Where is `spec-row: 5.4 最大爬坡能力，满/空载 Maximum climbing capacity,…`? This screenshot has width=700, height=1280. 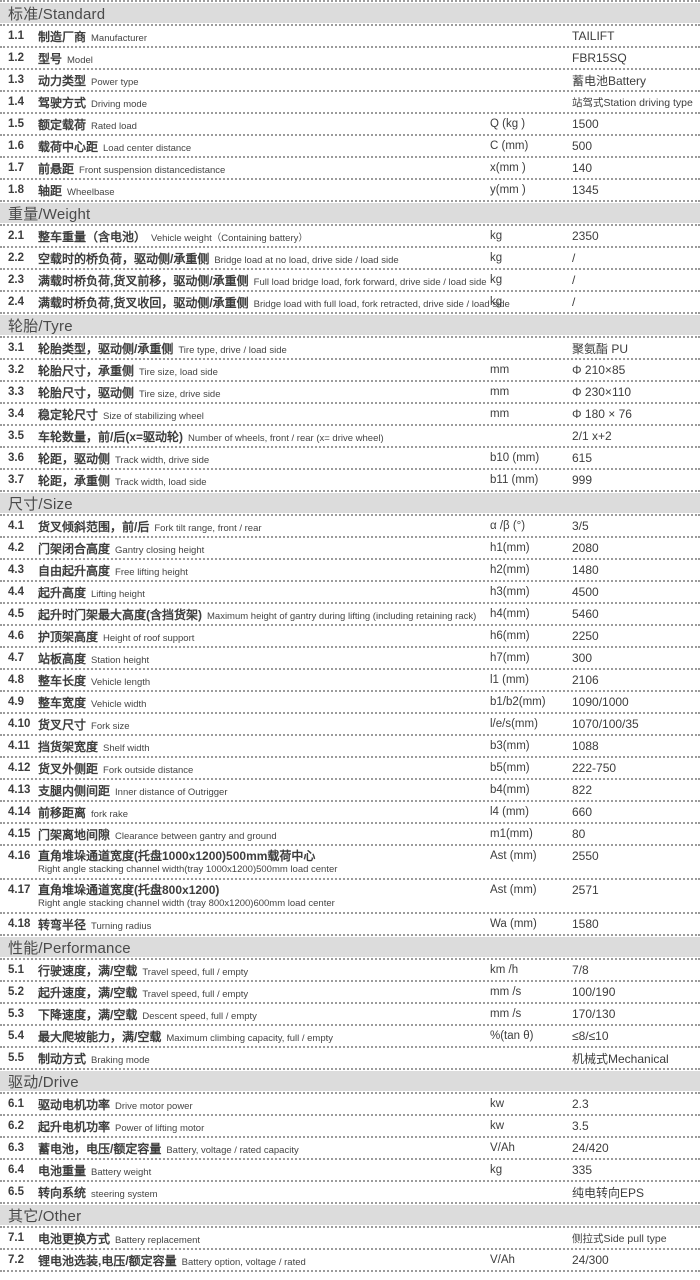
spec-row: 5.4 最大爬坡能力，满/空载 Maximum climbing capacity,… is located at coordinates (350, 1037).